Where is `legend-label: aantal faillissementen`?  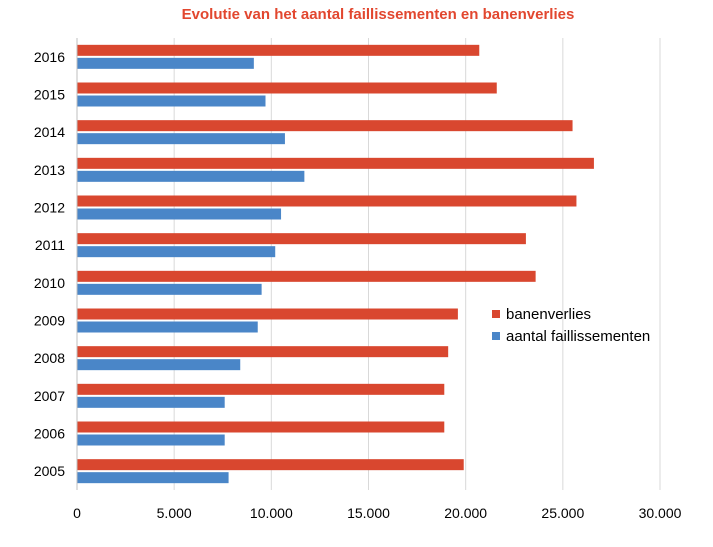 legend-label: aantal faillissementen is located at coordinates (578, 336).